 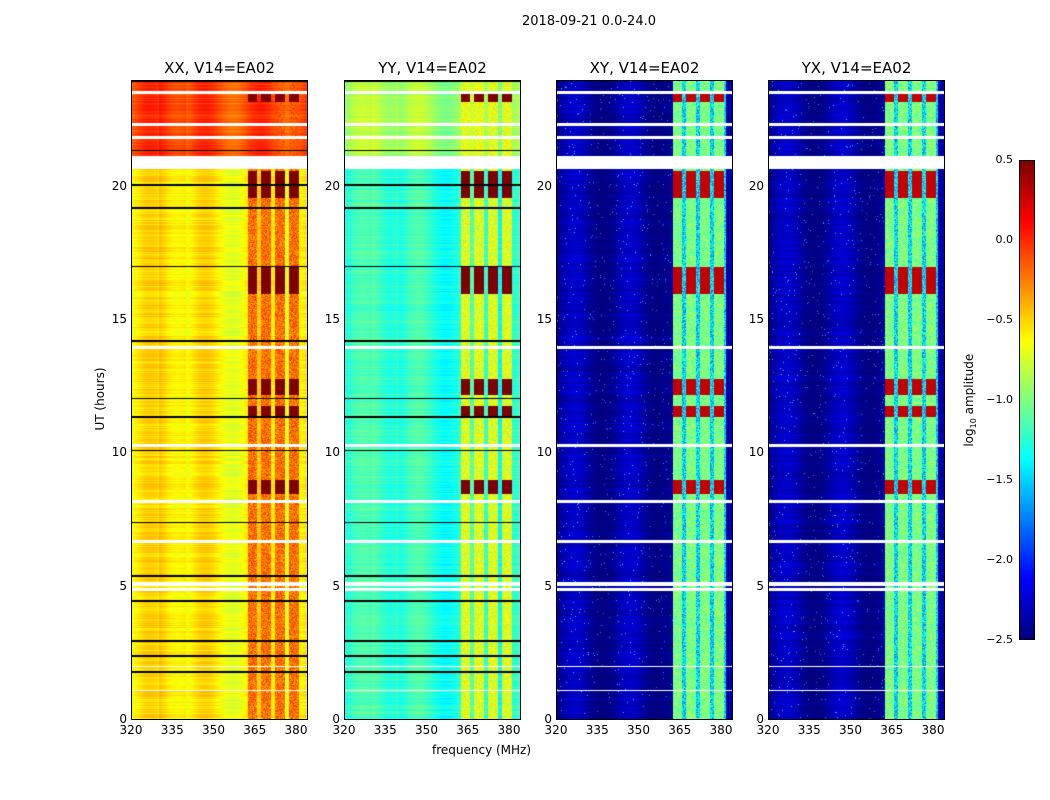 I want to click on figure-title: 2018-09-21 0.0-24.0, so click(x=589, y=21).